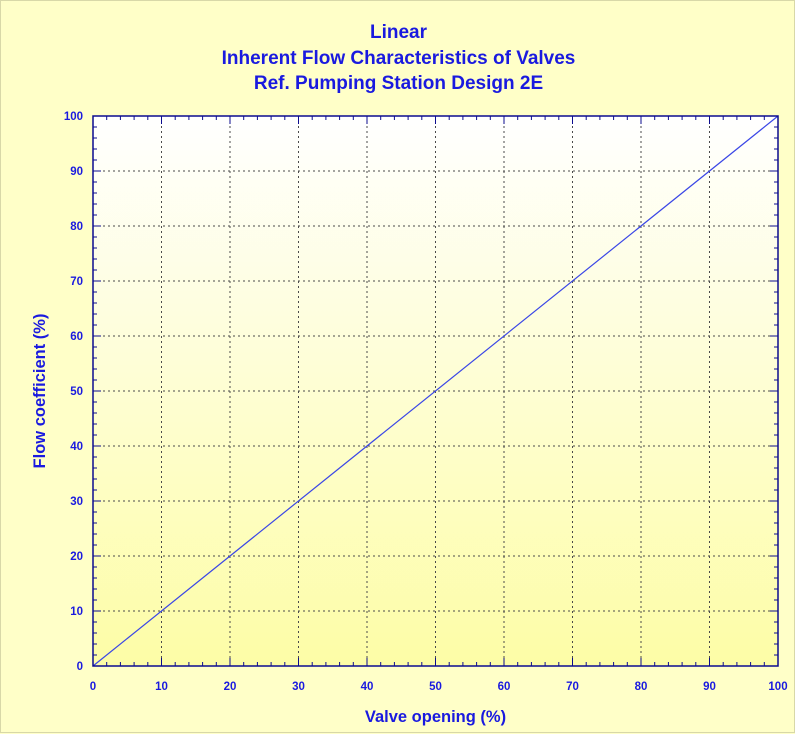 This screenshot has width=795, height=734. I want to click on x-tick-label-80: 80, so click(641, 687).